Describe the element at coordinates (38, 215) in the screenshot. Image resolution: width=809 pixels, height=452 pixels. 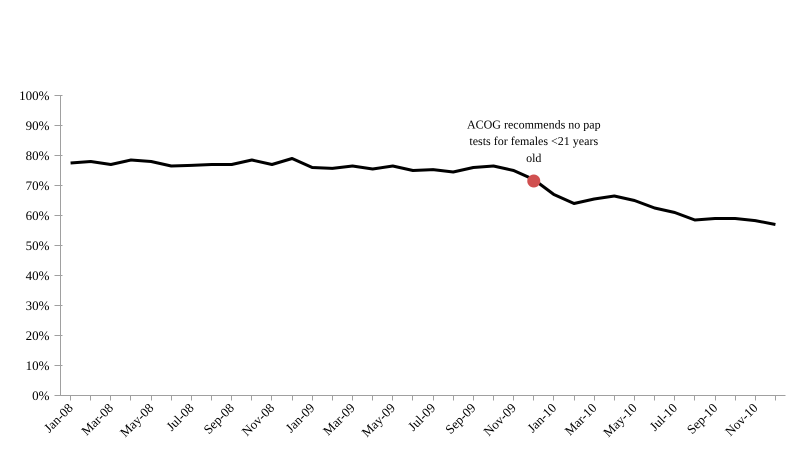
I see `y-tick-label: 60%` at that location.